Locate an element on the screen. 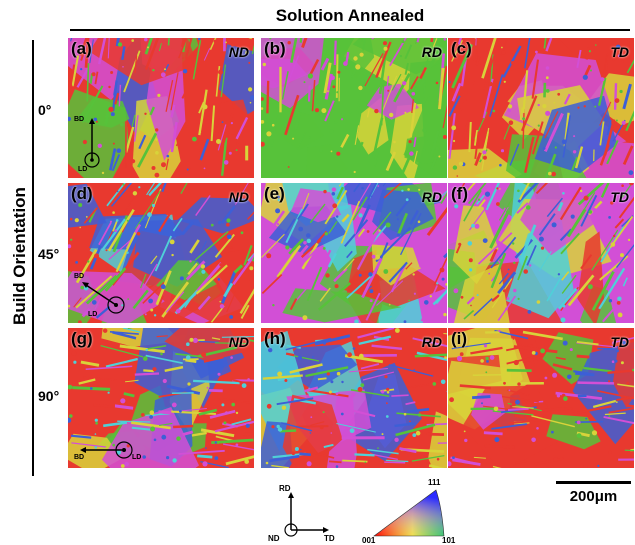 This screenshot has height=545, width=635. ebsd-map-panel: (e) RD is located at coordinates (354, 253).